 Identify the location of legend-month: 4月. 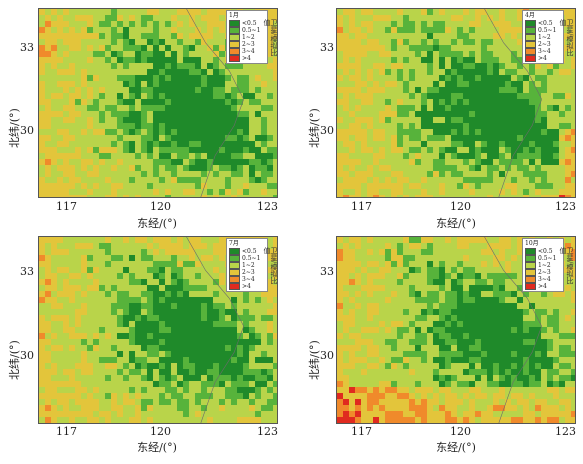
(530, 15).